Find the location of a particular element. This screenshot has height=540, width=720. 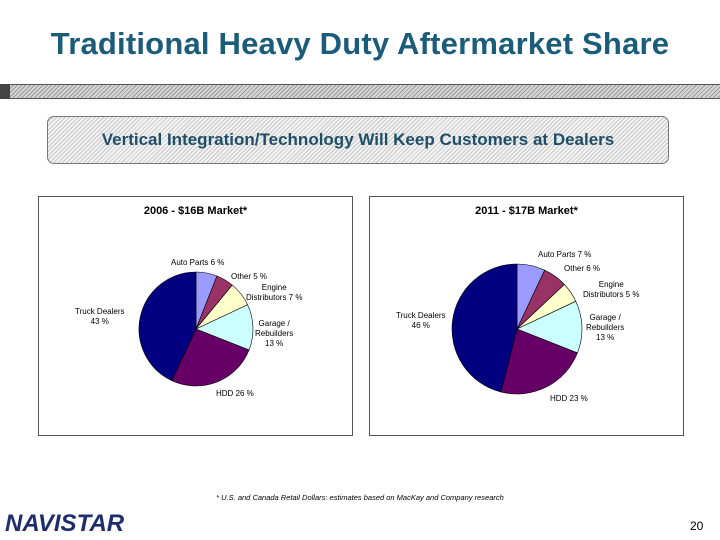

chart-title-2006: 2006 - $16B Market* is located at coordinates (195, 211).